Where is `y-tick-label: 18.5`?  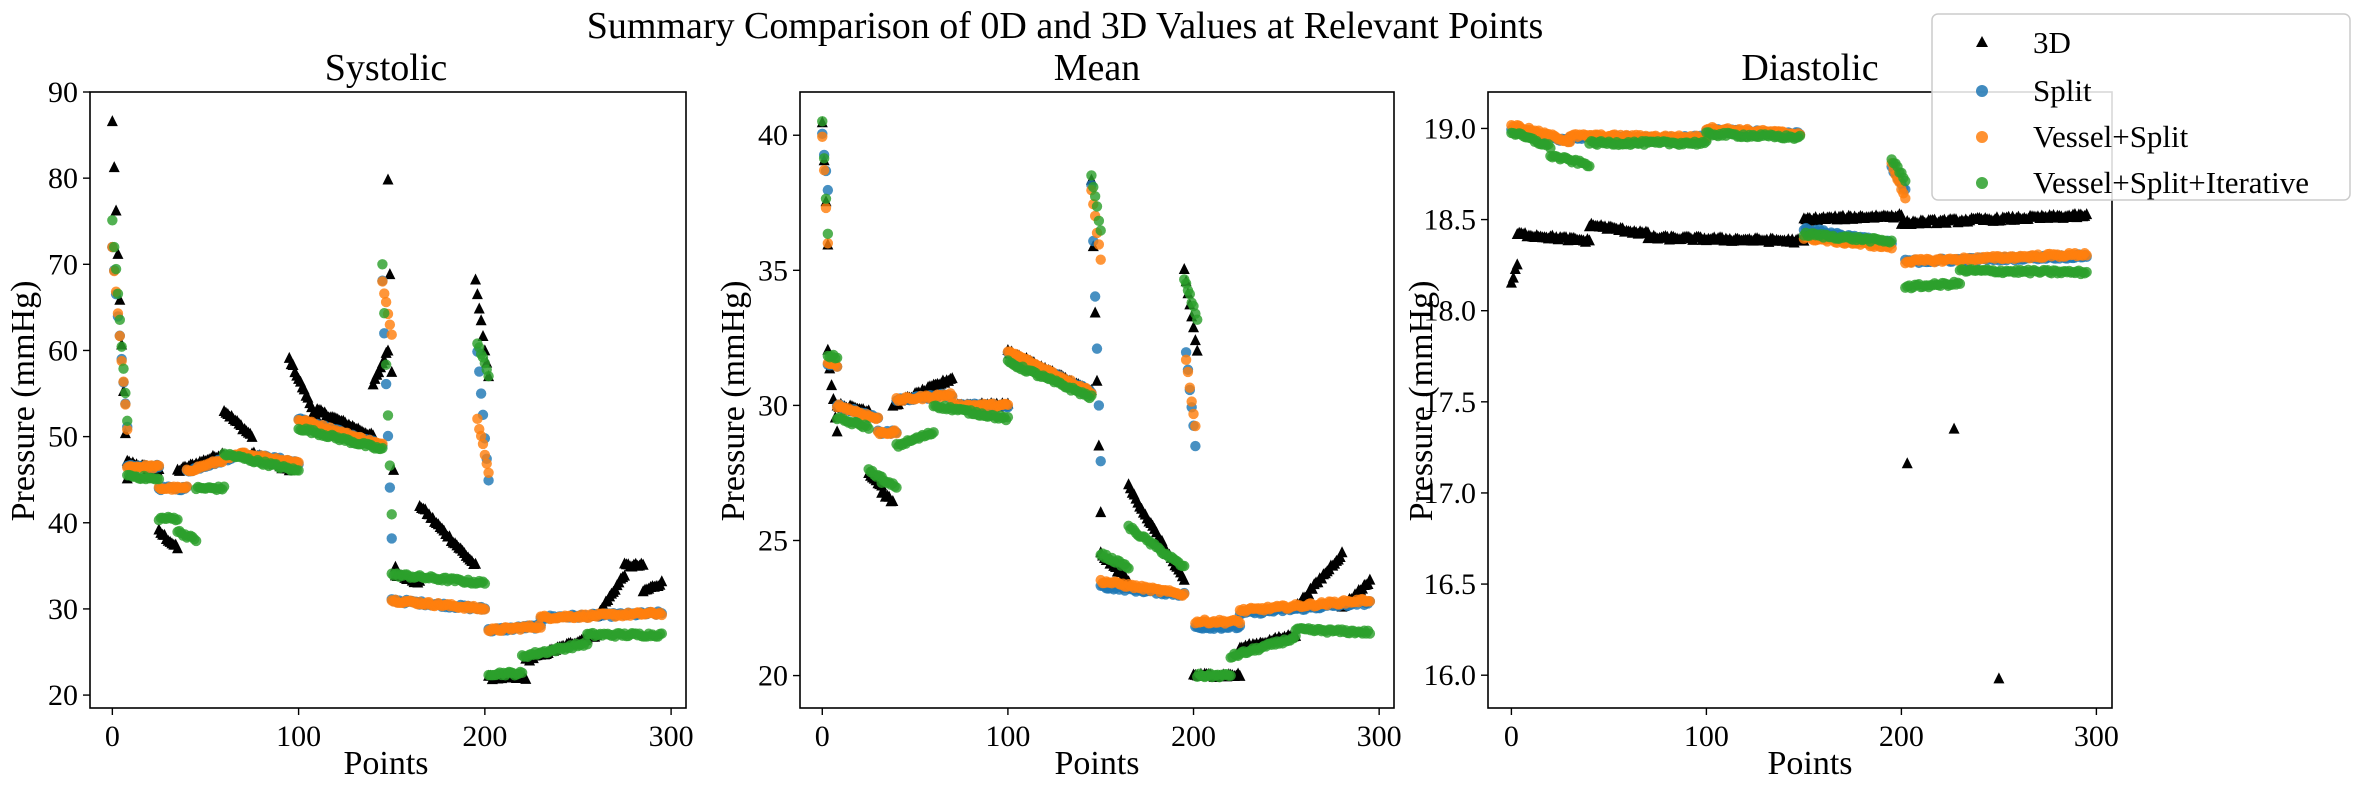 y-tick-label: 18.5 is located at coordinates (1450, 220).